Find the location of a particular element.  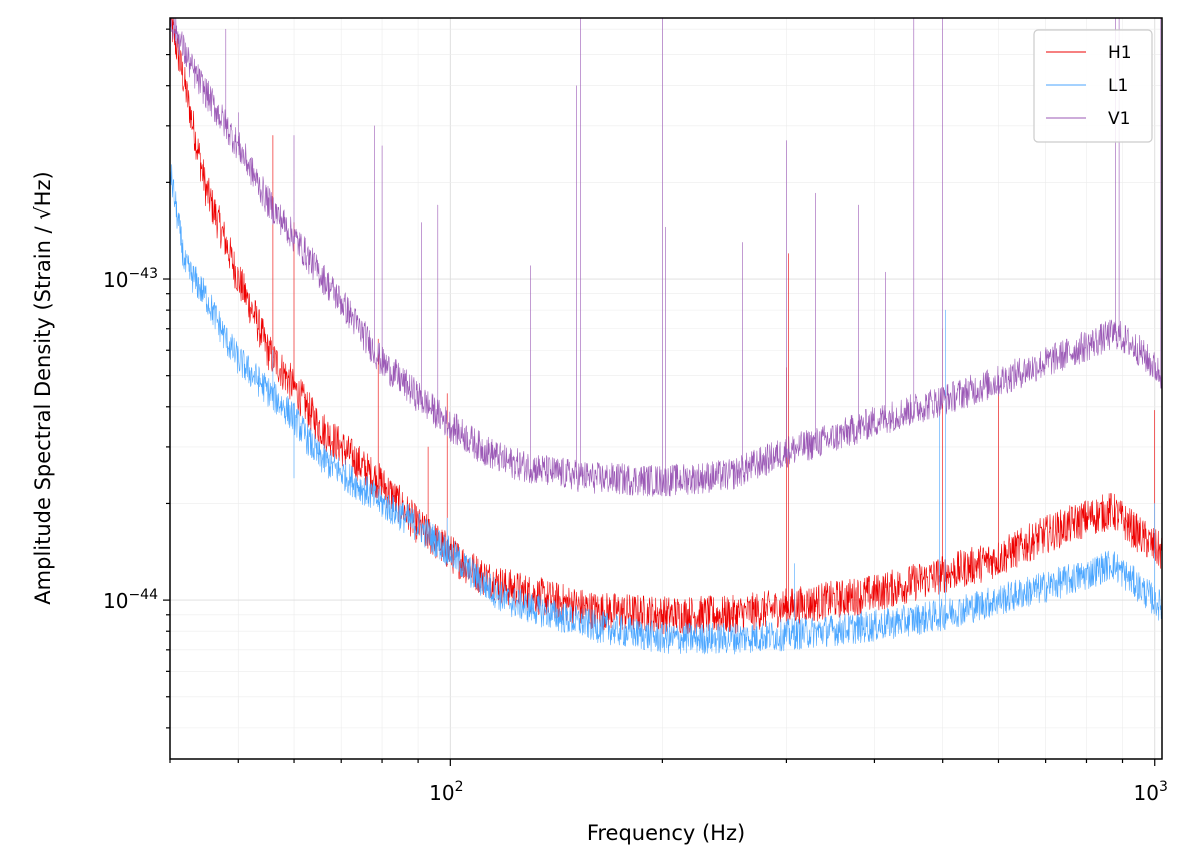

legend-box is located at coordinates (1093, 86).